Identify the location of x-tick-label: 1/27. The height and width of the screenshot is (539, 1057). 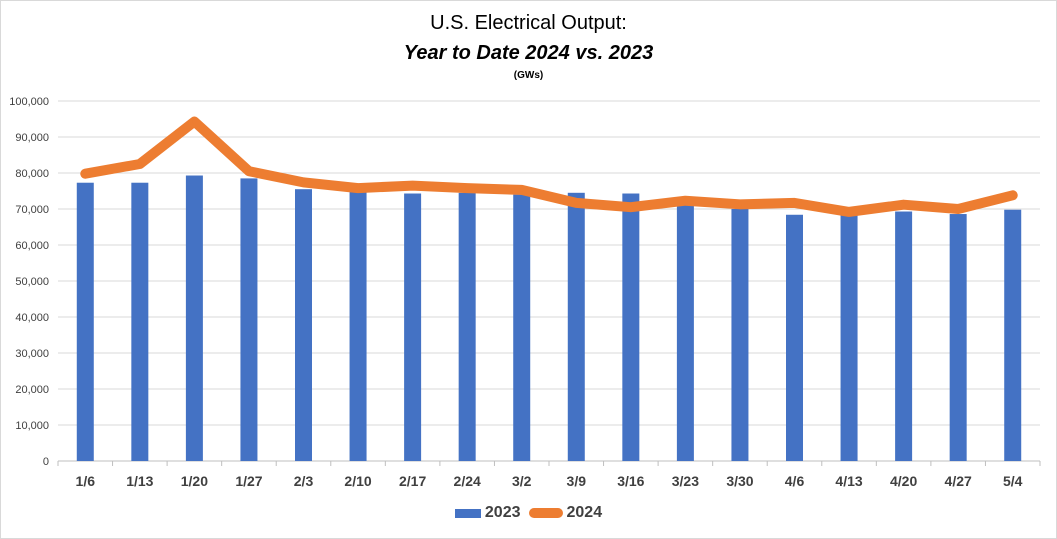
(248, 481).